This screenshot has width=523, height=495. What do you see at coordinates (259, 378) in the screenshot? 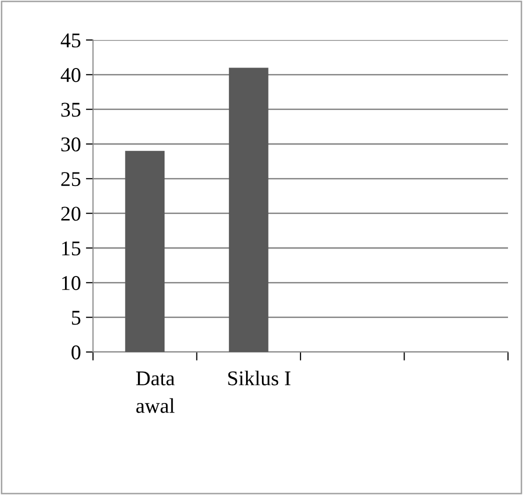
I see `x-tick-label: Siklus I` at bounding box center [259, 378].